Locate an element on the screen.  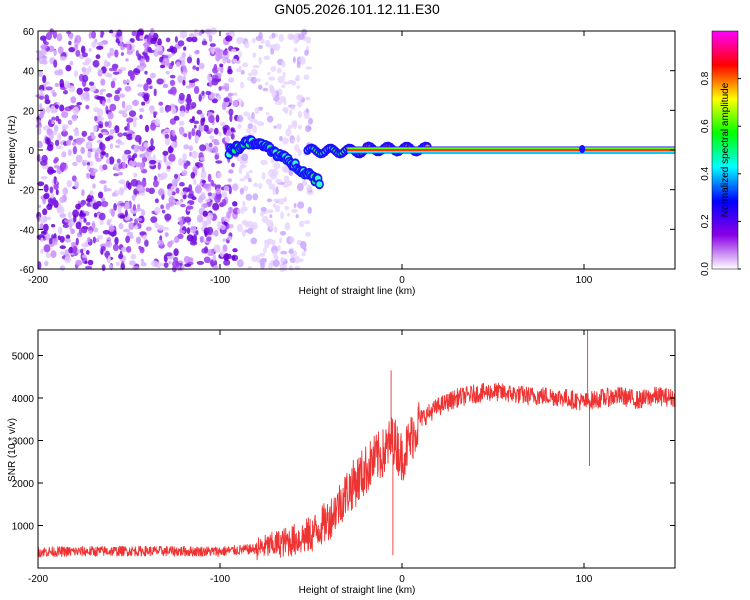
x-tick-label: -200 is located at coordinates (38, 579).